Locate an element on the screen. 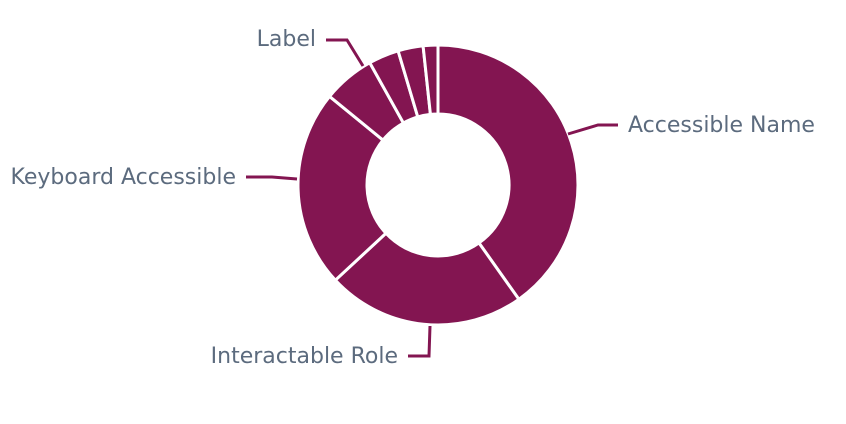 This screenshot has width=846, height=424. slice-label: Interactable Role is located at coordinates (304, 356).